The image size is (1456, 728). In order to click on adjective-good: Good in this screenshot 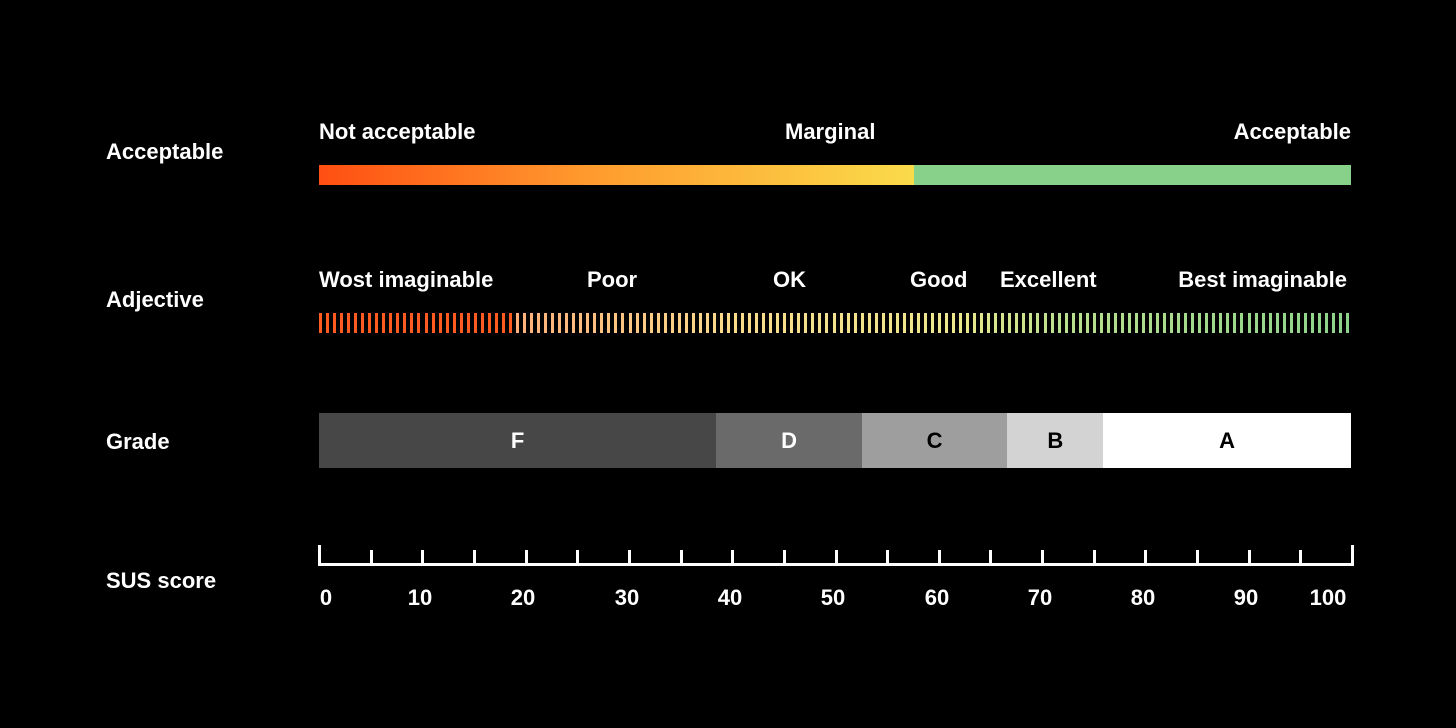, I will do `click(939, 279)`.